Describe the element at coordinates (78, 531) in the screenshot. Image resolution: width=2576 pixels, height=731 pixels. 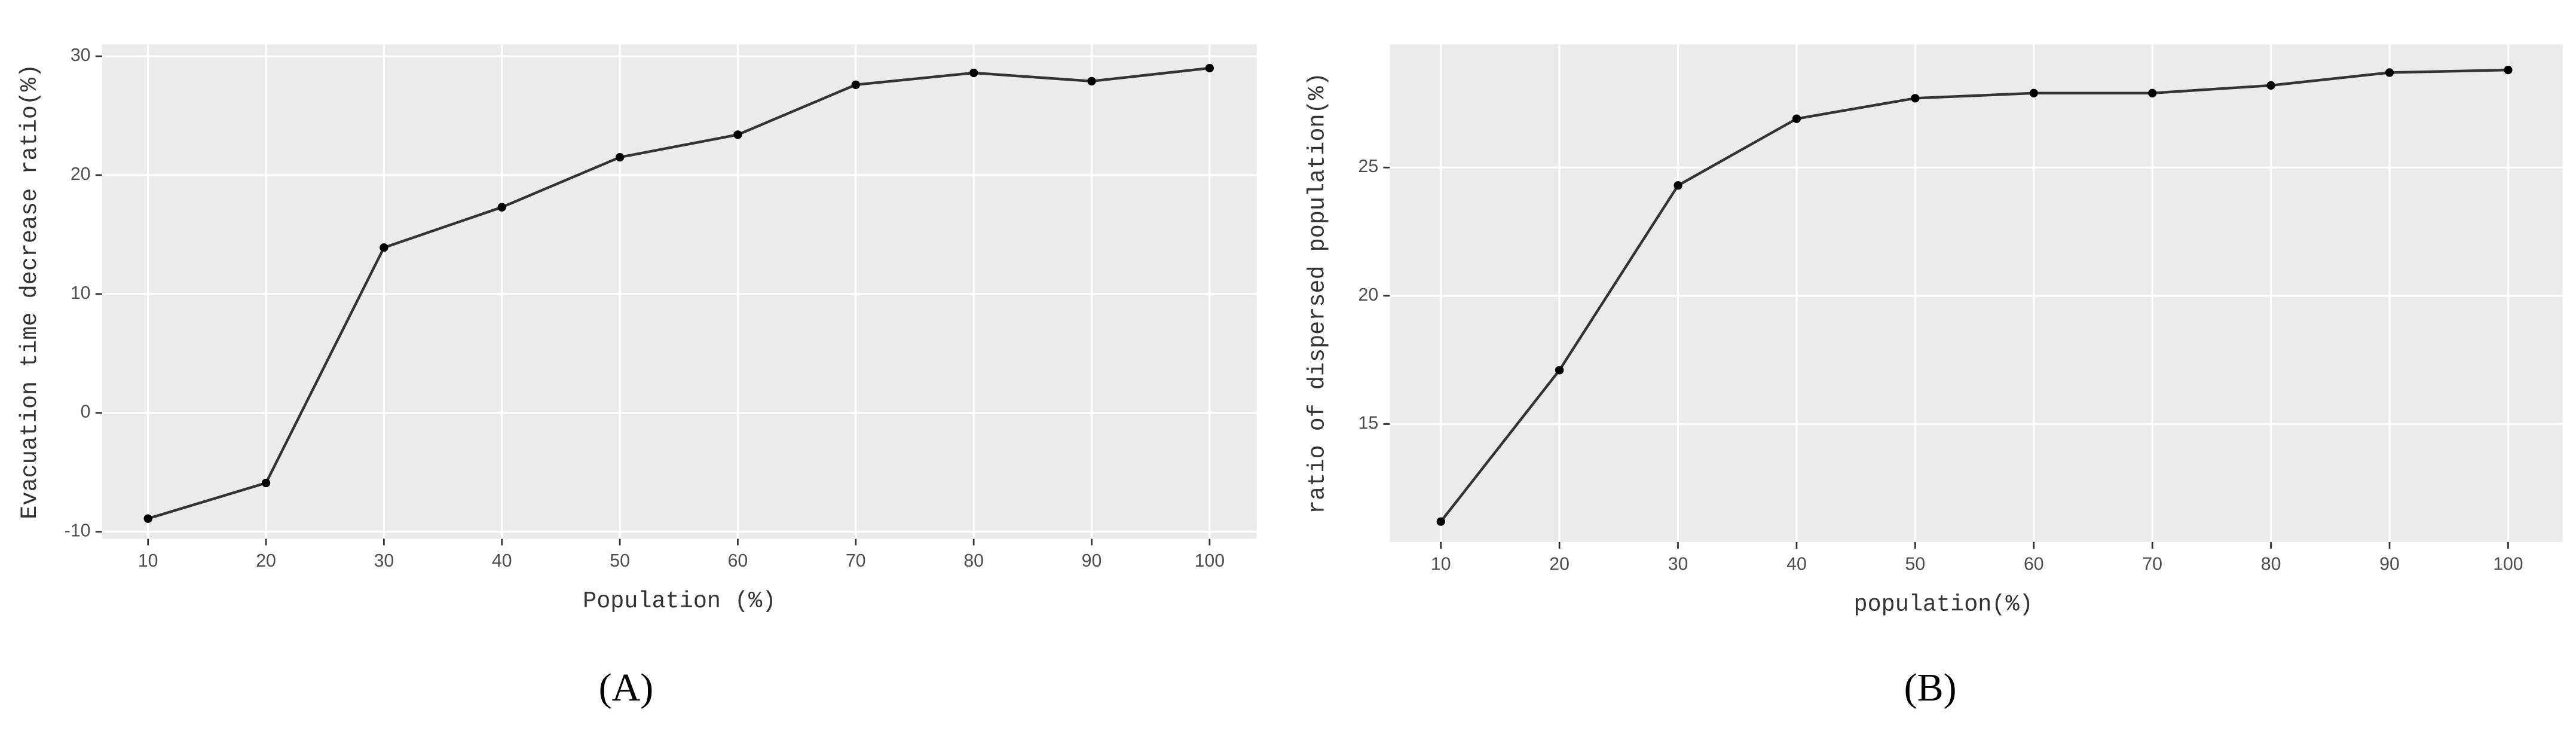
I see `y-tick-label: -10` at that location.